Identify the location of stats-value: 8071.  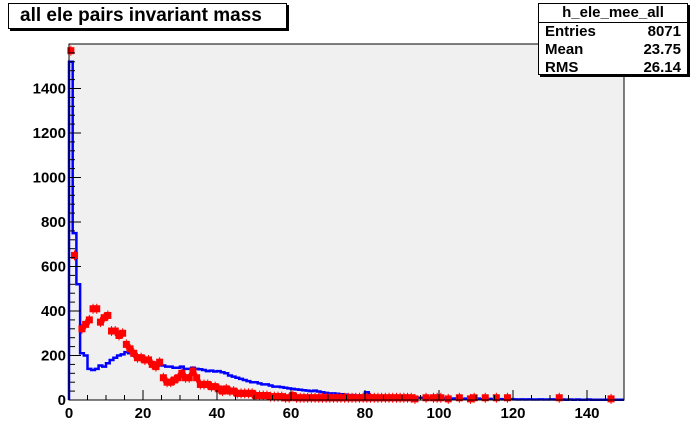
(664, 31).